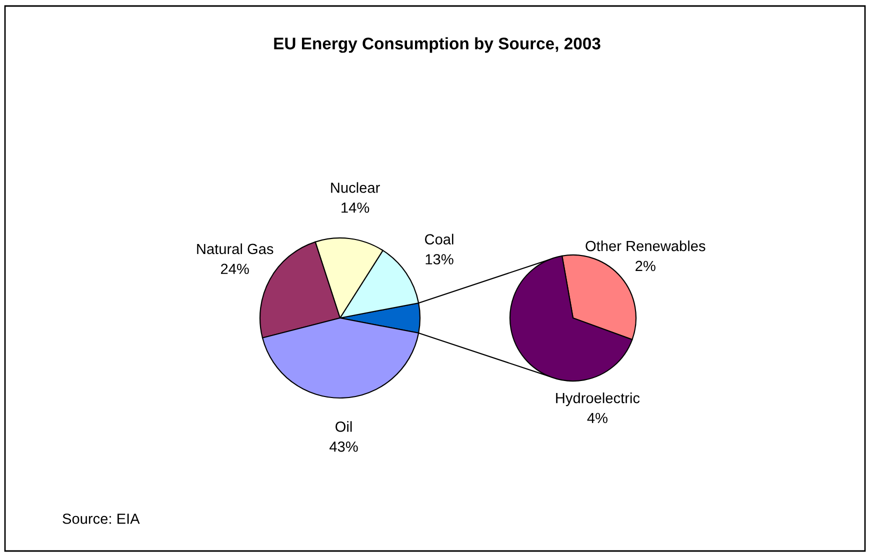  I want to click on data-label: 2%, so click(646, 266).